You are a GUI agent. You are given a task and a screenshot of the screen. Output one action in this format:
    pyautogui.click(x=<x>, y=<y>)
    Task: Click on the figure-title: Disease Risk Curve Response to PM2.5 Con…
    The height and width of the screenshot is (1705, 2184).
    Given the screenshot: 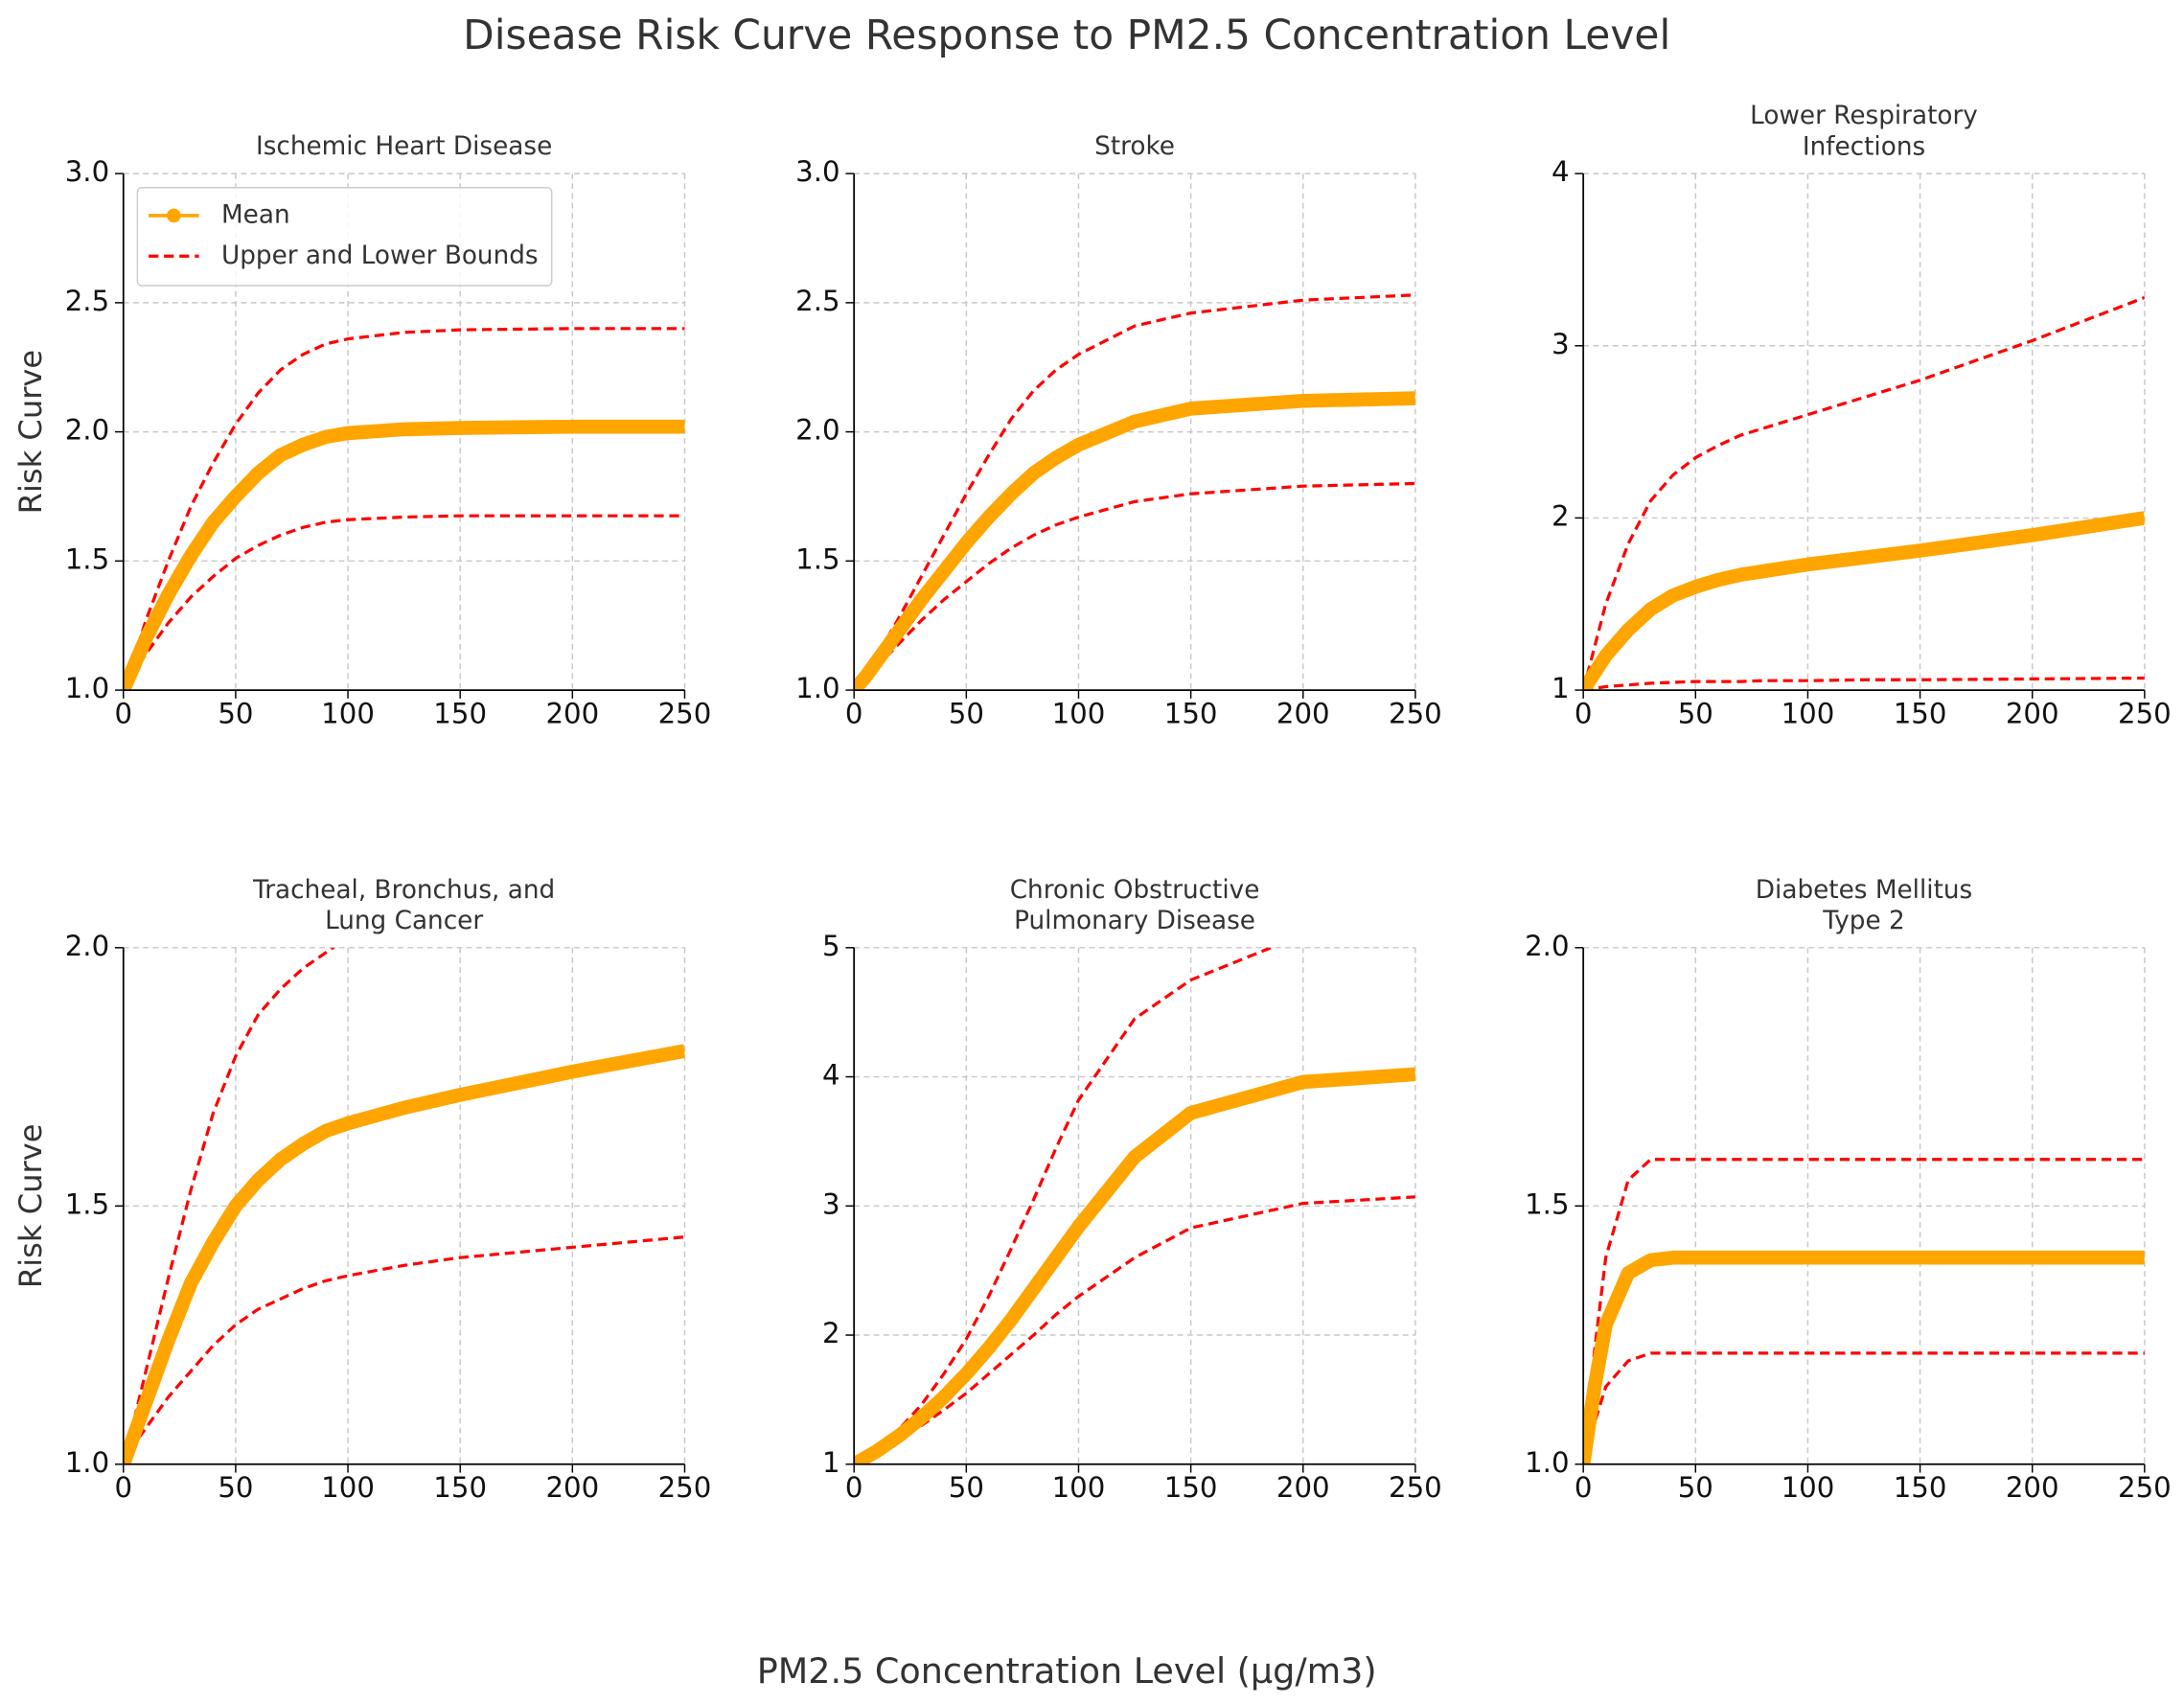 What is the action you would take?
    pyautogui.click(x=1066, y=35)
    